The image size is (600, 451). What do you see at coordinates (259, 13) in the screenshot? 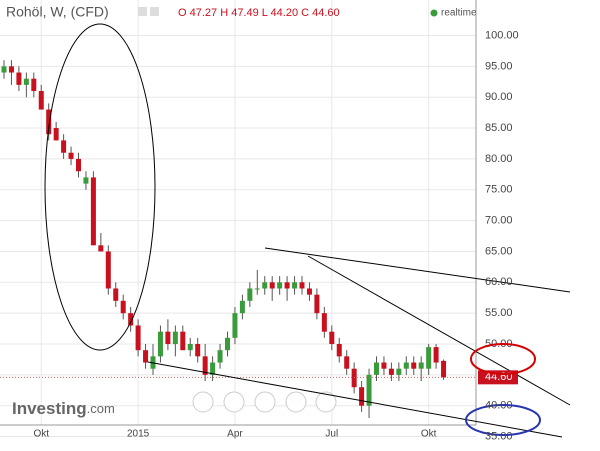
I see `quote: O 47.27 H 47.49 L 44.20 C 44.60` at bounding box center [259, 13].